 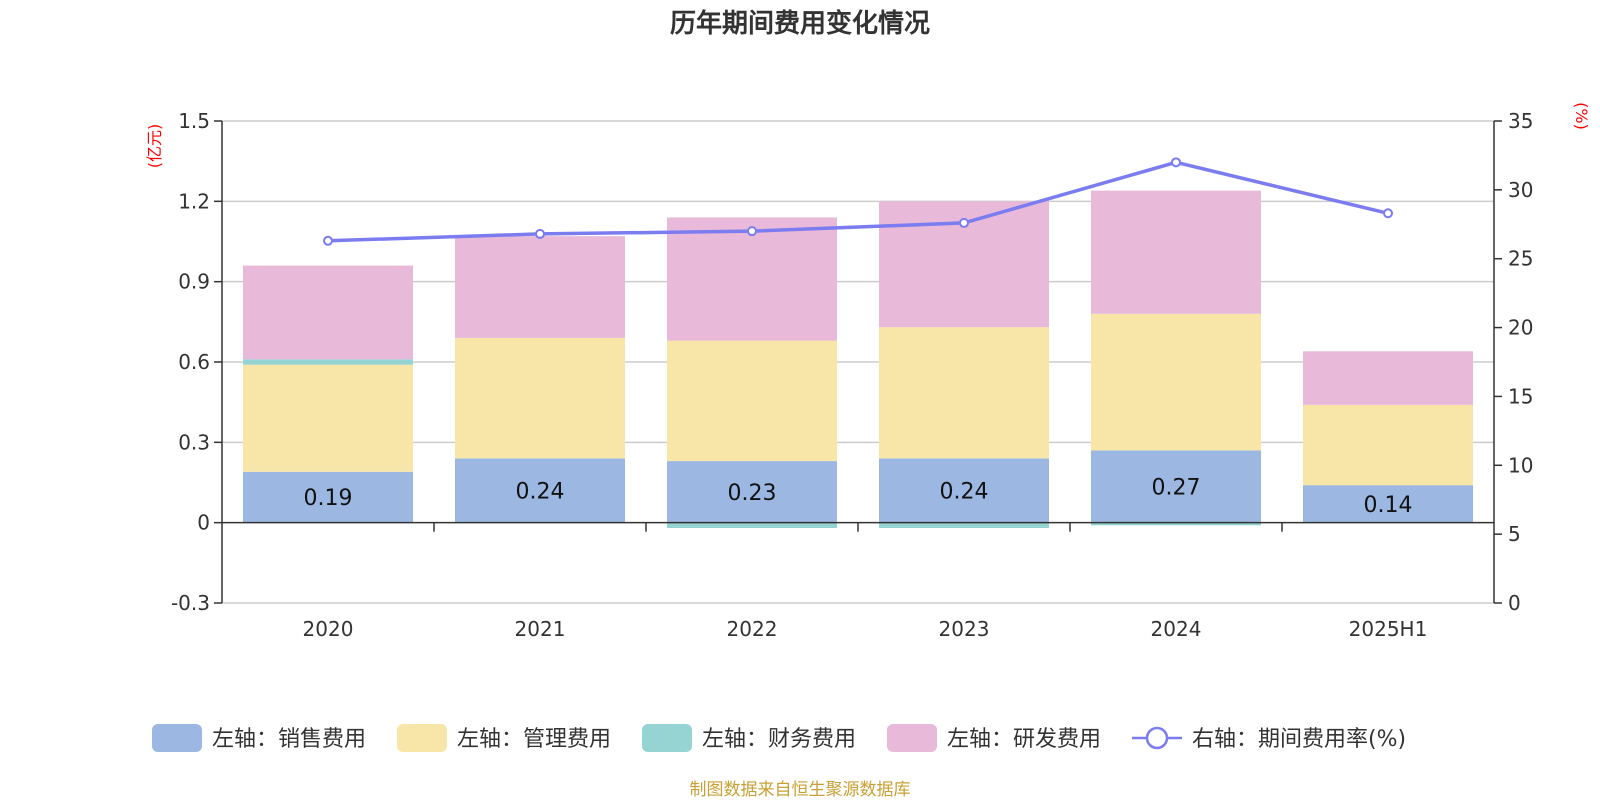 I want to click on legend-label: 右轴：期间费用率(%), so click(x=1299, y=739).